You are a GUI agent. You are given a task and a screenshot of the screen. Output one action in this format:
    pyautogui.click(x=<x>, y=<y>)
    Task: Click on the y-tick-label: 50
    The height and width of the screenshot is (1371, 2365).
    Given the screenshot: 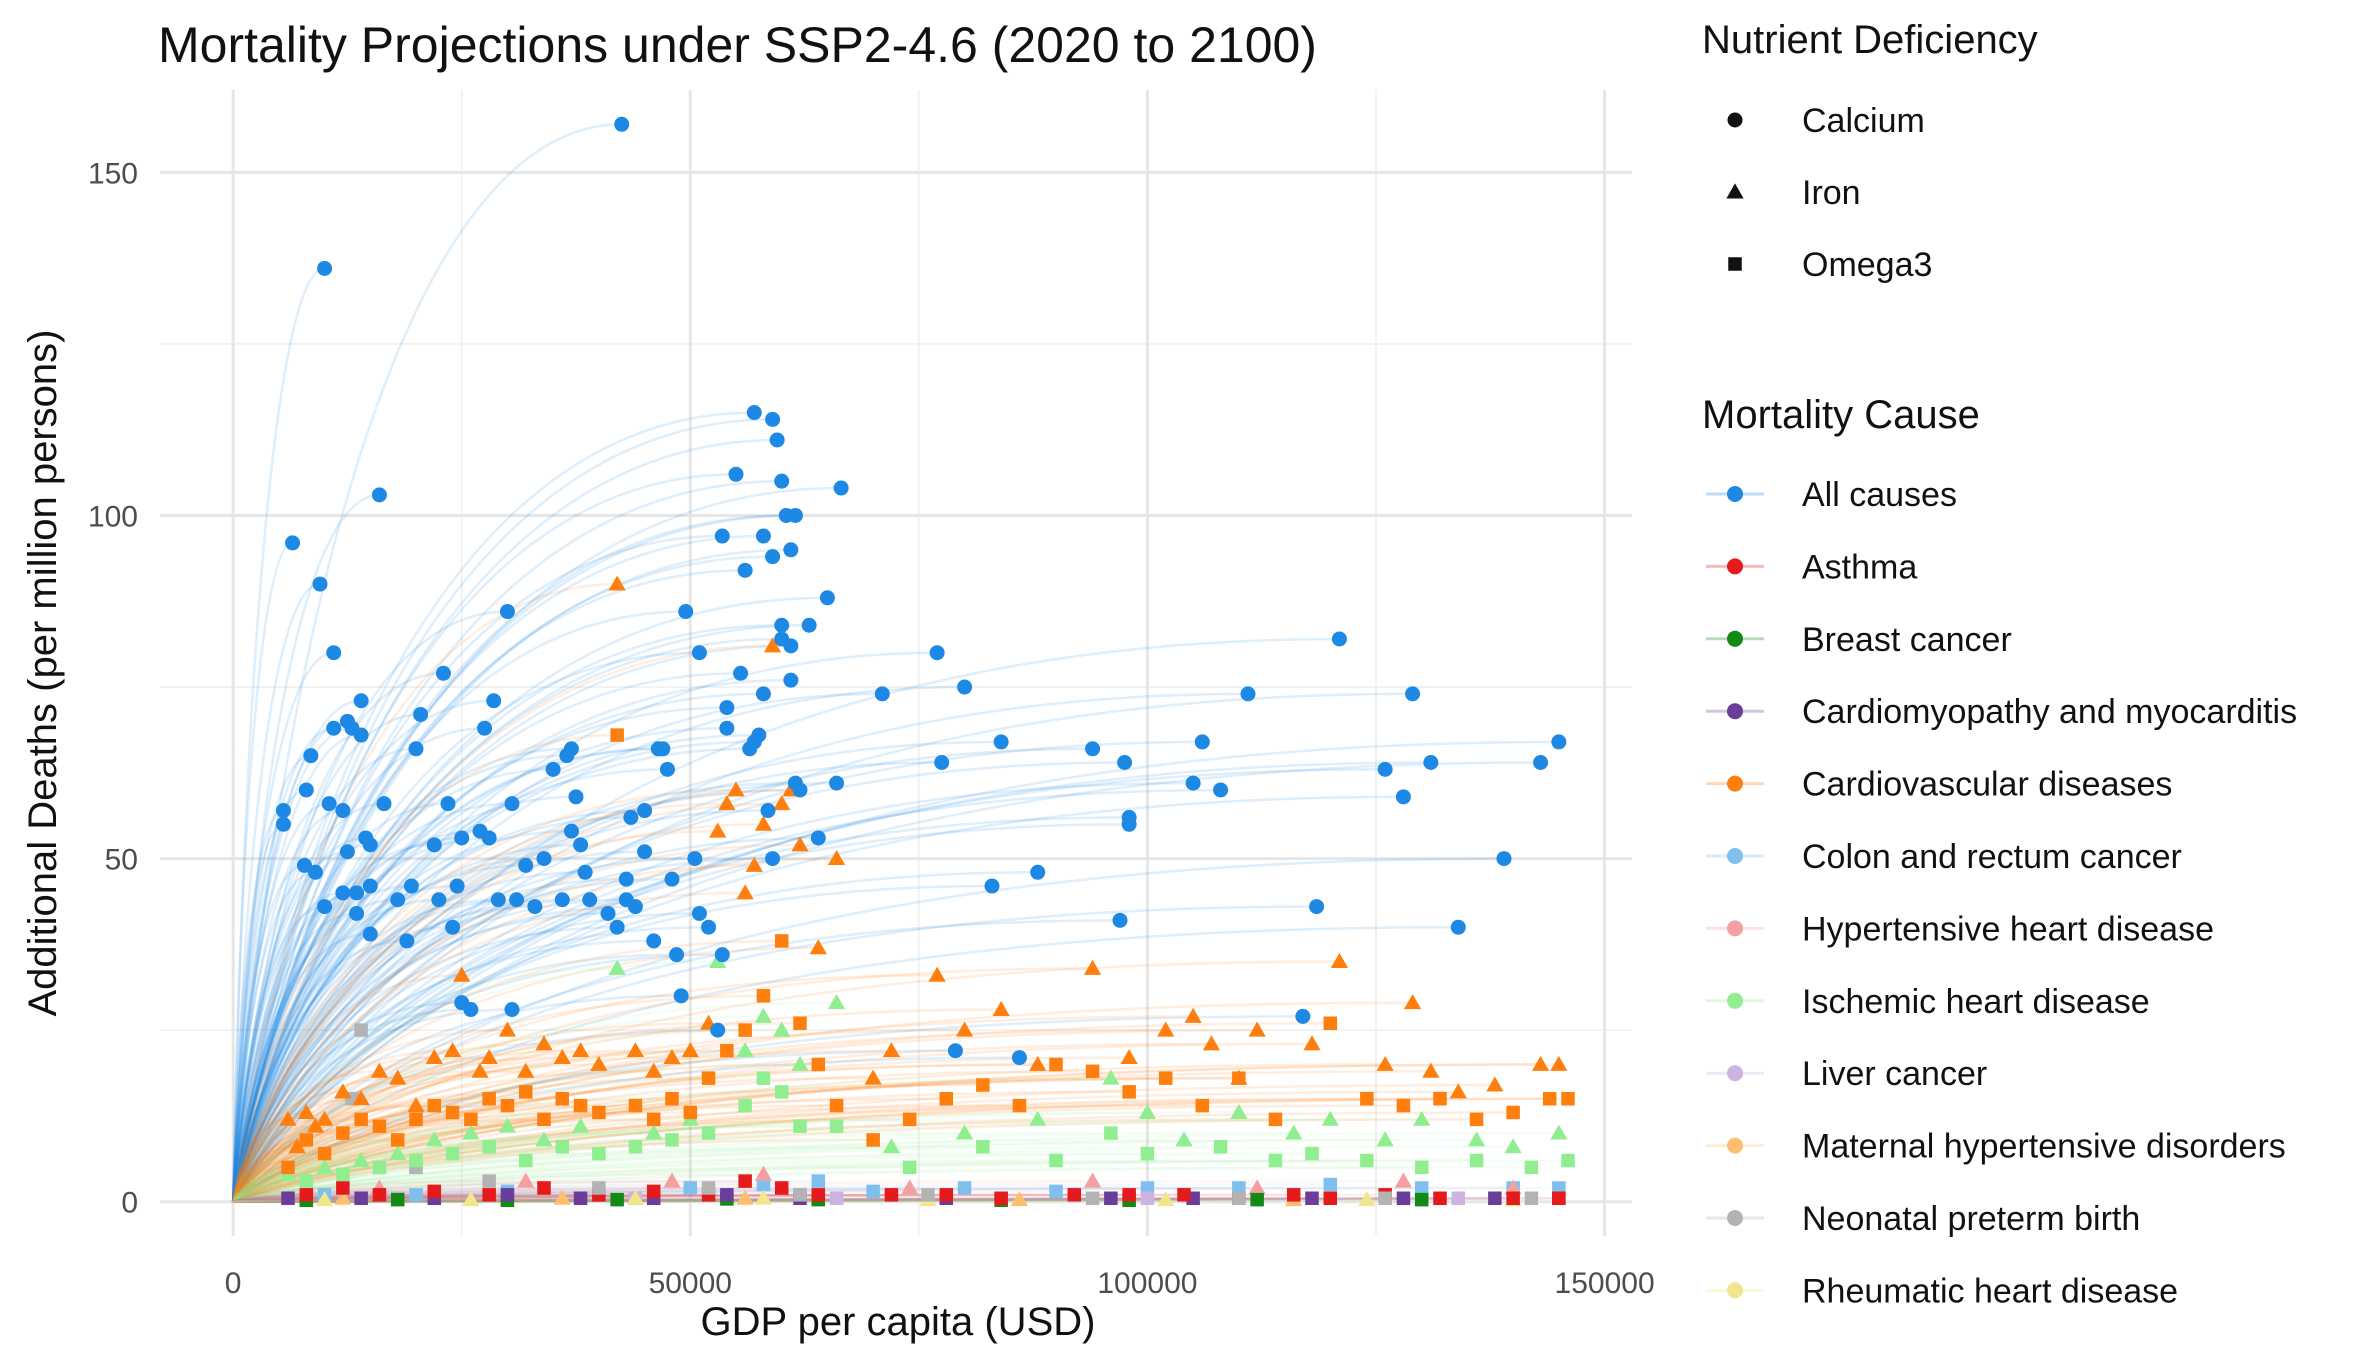 What is the action you would take?
    pyautogui.click(x=121, y=860)
    